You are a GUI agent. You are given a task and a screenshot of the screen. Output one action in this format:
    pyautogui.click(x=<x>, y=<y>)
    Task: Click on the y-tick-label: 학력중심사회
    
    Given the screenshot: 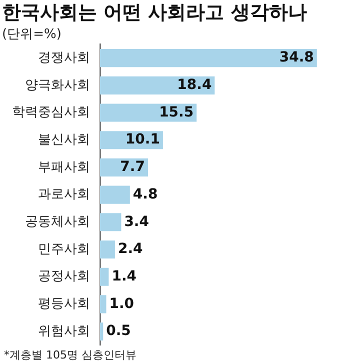 What is the action you would take?
    pyautogui.click(x=51, y=112)
    